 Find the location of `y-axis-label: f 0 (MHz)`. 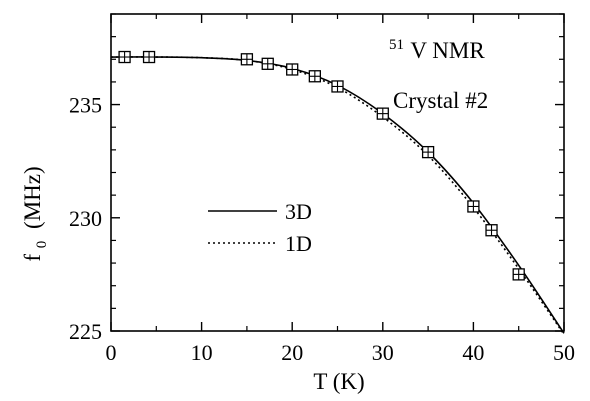

y-axis-label: f 0 (MHz) is located at coordinates (35, 213).